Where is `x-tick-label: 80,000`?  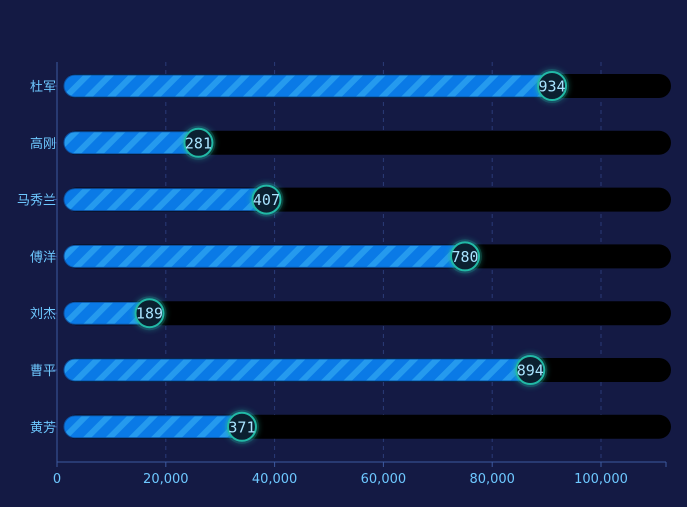 x-tick-label: 80,000 is located at coordinates (492, 479).